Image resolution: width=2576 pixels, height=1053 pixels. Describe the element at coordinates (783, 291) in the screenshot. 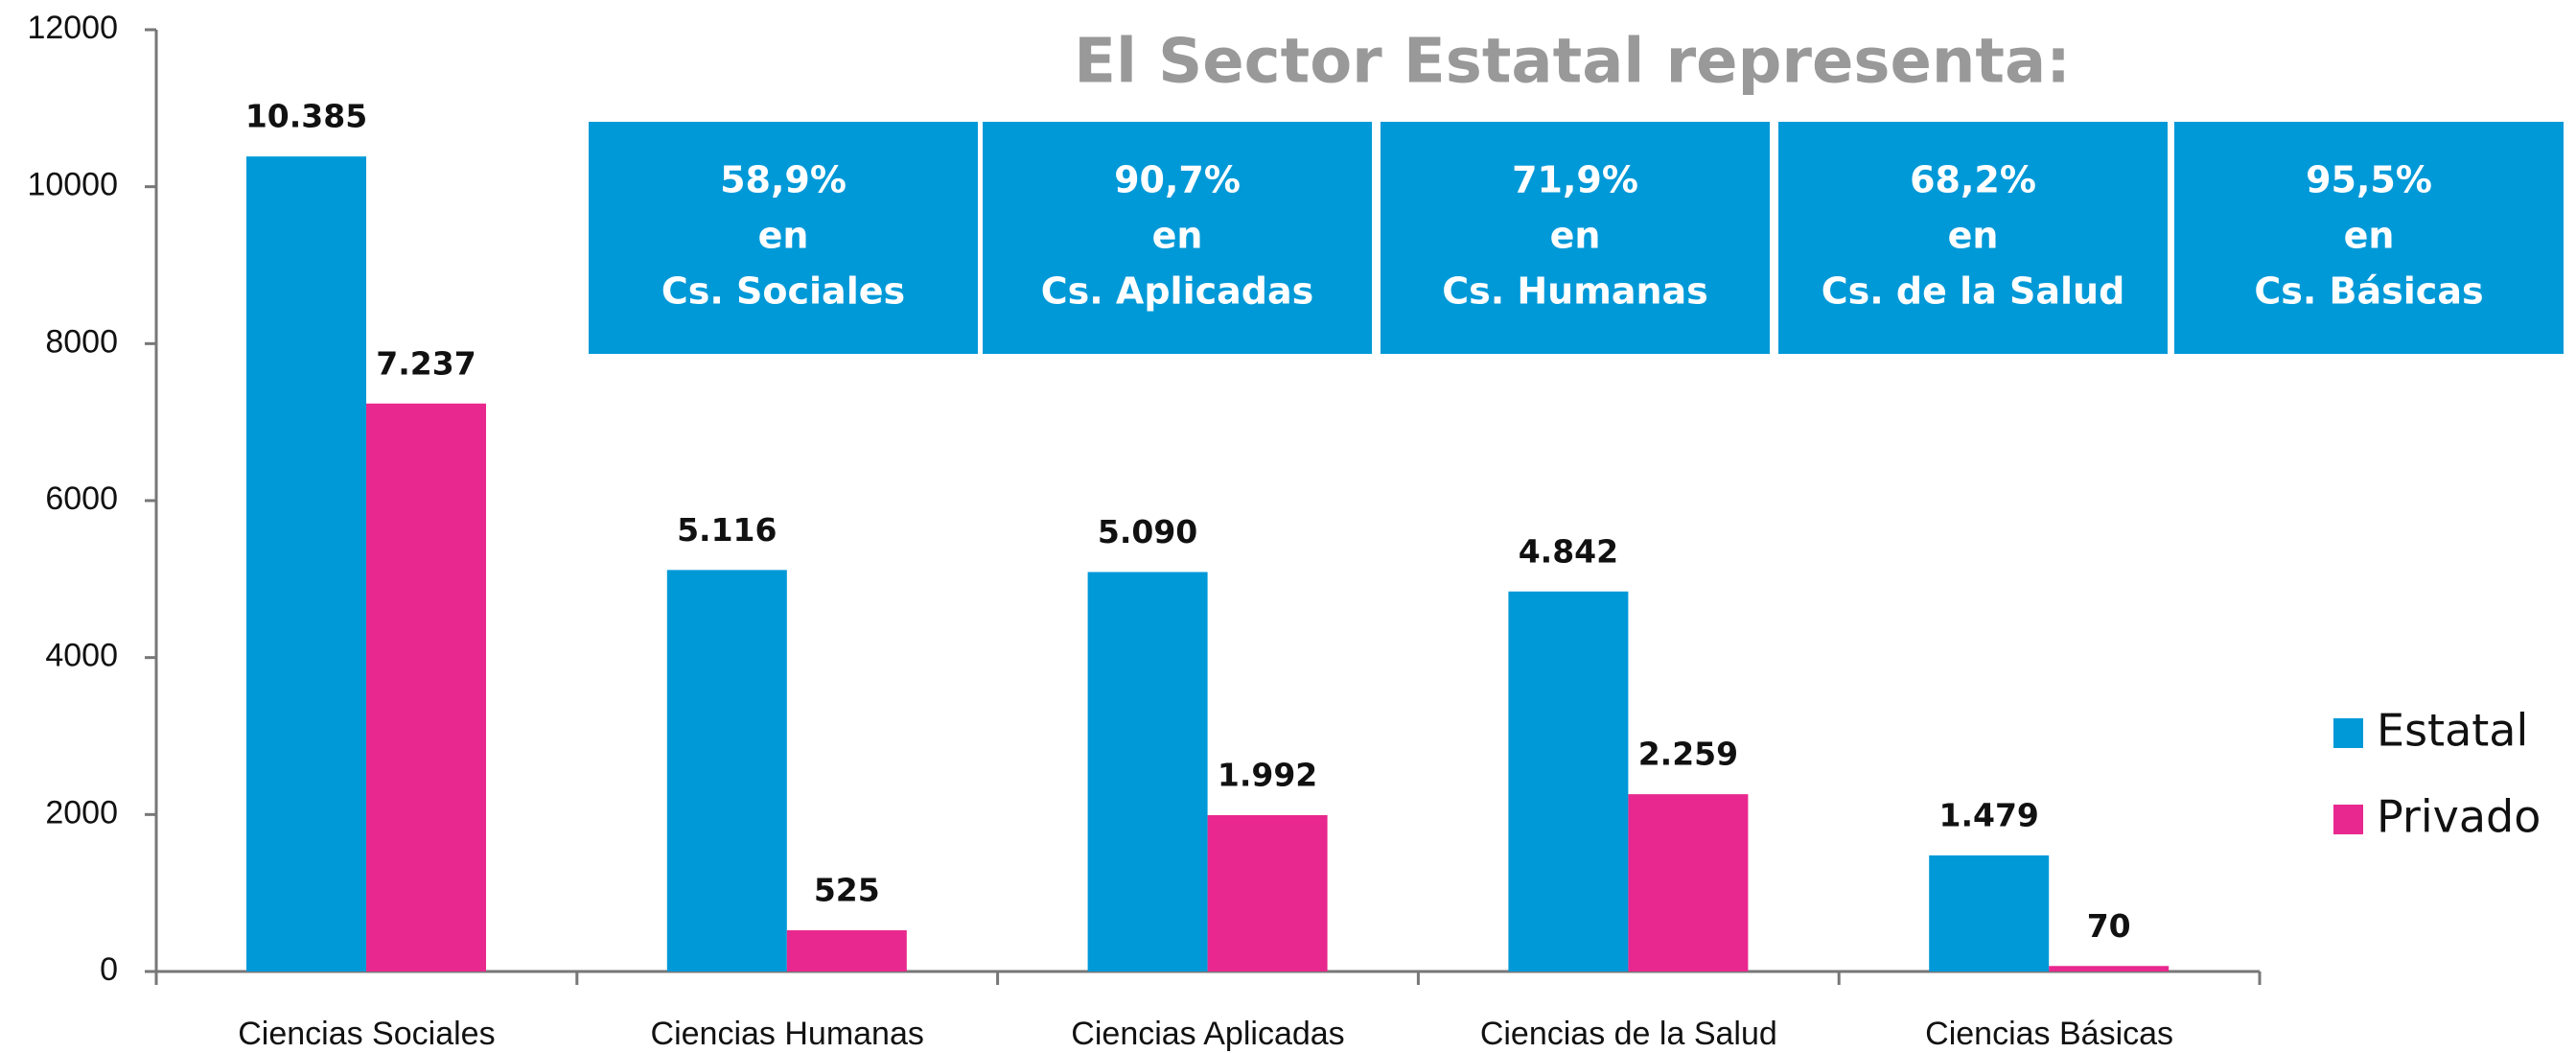

I see `annotation-text: Cs. Sociales` at that location.